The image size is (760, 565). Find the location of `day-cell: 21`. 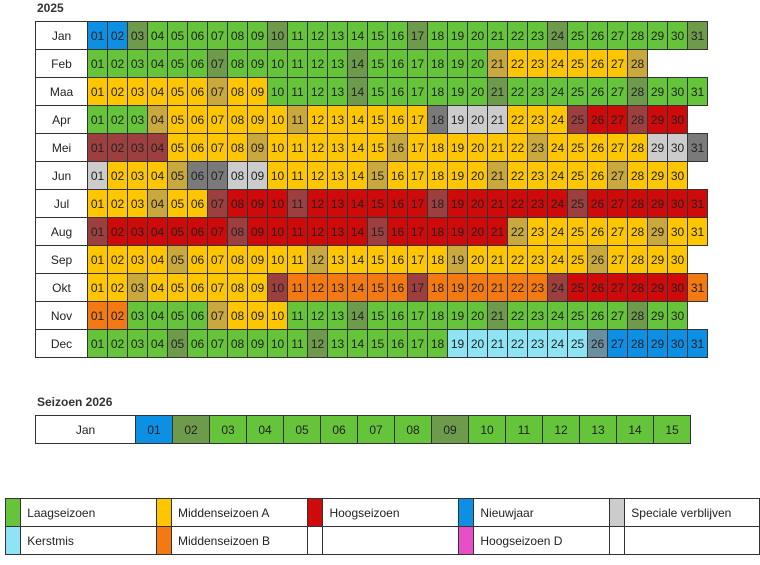

day-cell: 21 is located at coordinates (497, 259).